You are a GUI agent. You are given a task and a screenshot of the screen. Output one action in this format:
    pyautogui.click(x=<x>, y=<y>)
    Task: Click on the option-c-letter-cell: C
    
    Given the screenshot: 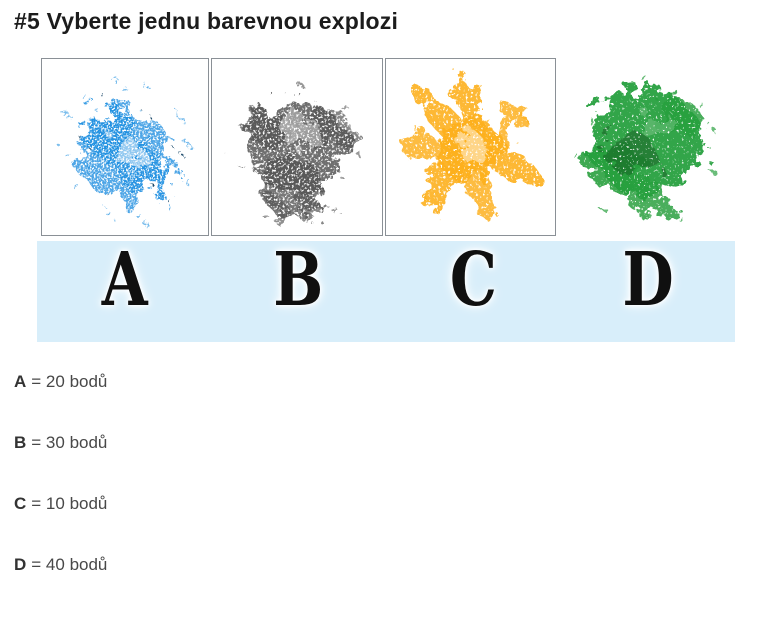 What is the action you would take?
    pyautogui.click(x=473, y=291)
    